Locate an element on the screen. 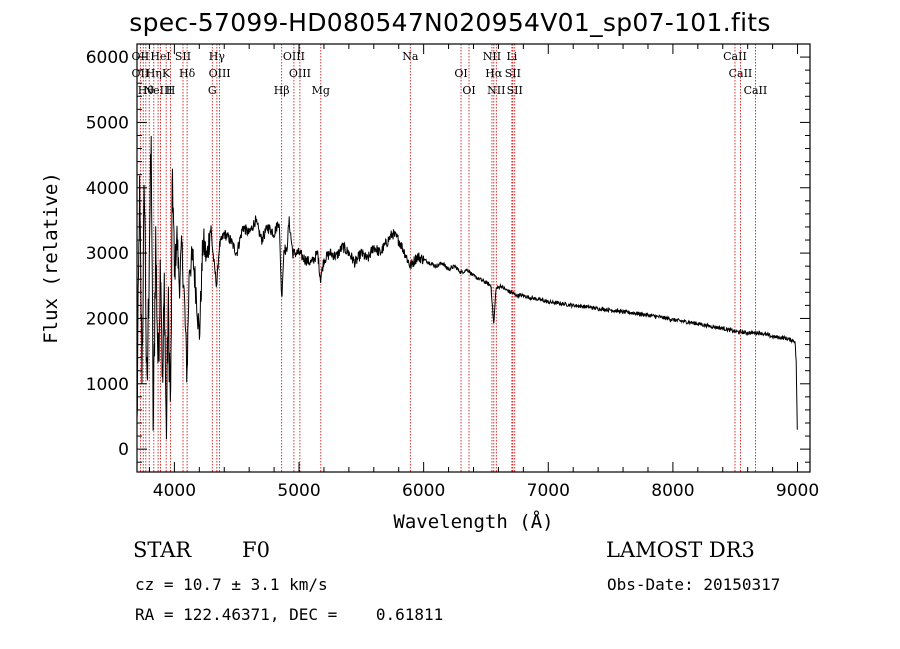  y-axis-label: Flux (relative) is located at coordinates (51, 258).